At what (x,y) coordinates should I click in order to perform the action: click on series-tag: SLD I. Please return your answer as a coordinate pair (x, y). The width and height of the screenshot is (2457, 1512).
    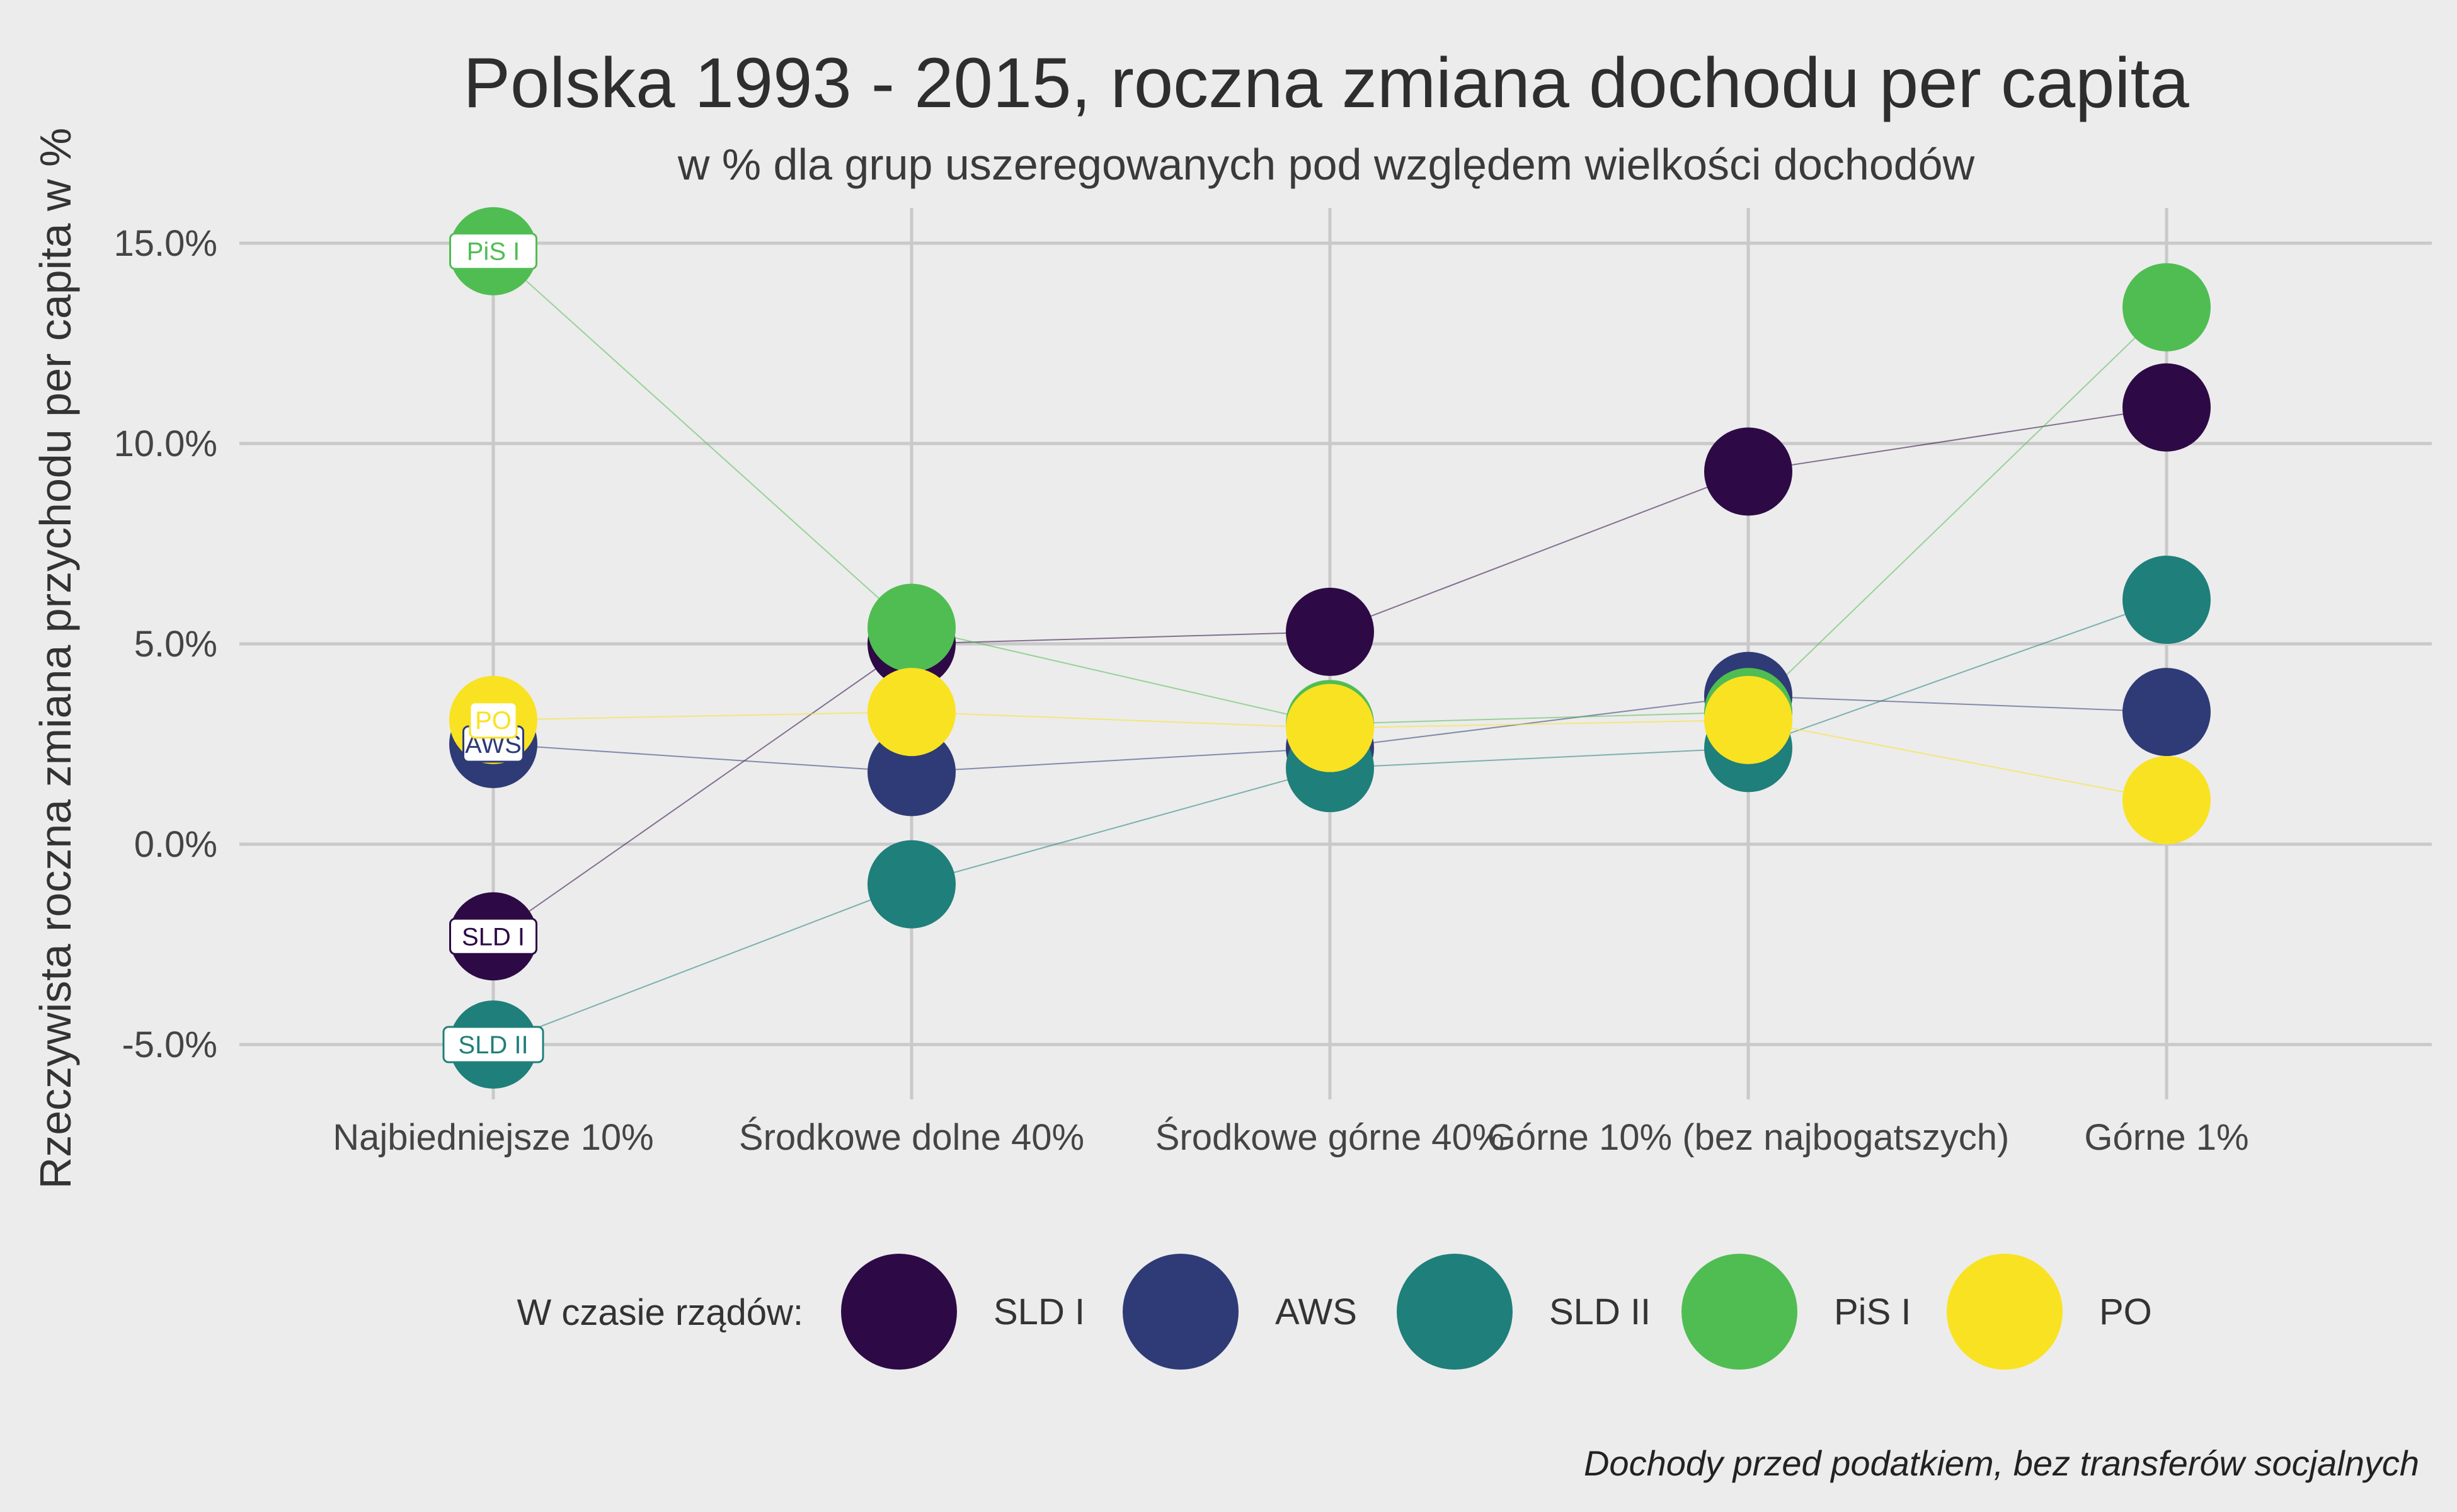
    Looking at the image, I should click on (493, 936).